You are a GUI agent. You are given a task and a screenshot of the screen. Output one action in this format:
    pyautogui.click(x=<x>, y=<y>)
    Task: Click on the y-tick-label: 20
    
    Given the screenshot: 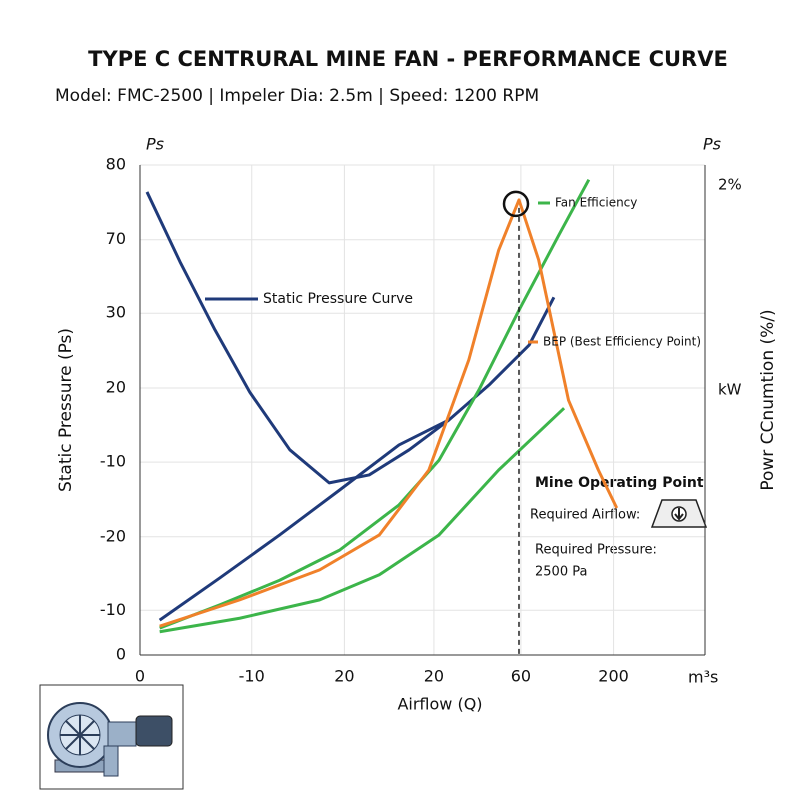 What is the action you would take?
    pyautogui.click(x=116, y=386)
    